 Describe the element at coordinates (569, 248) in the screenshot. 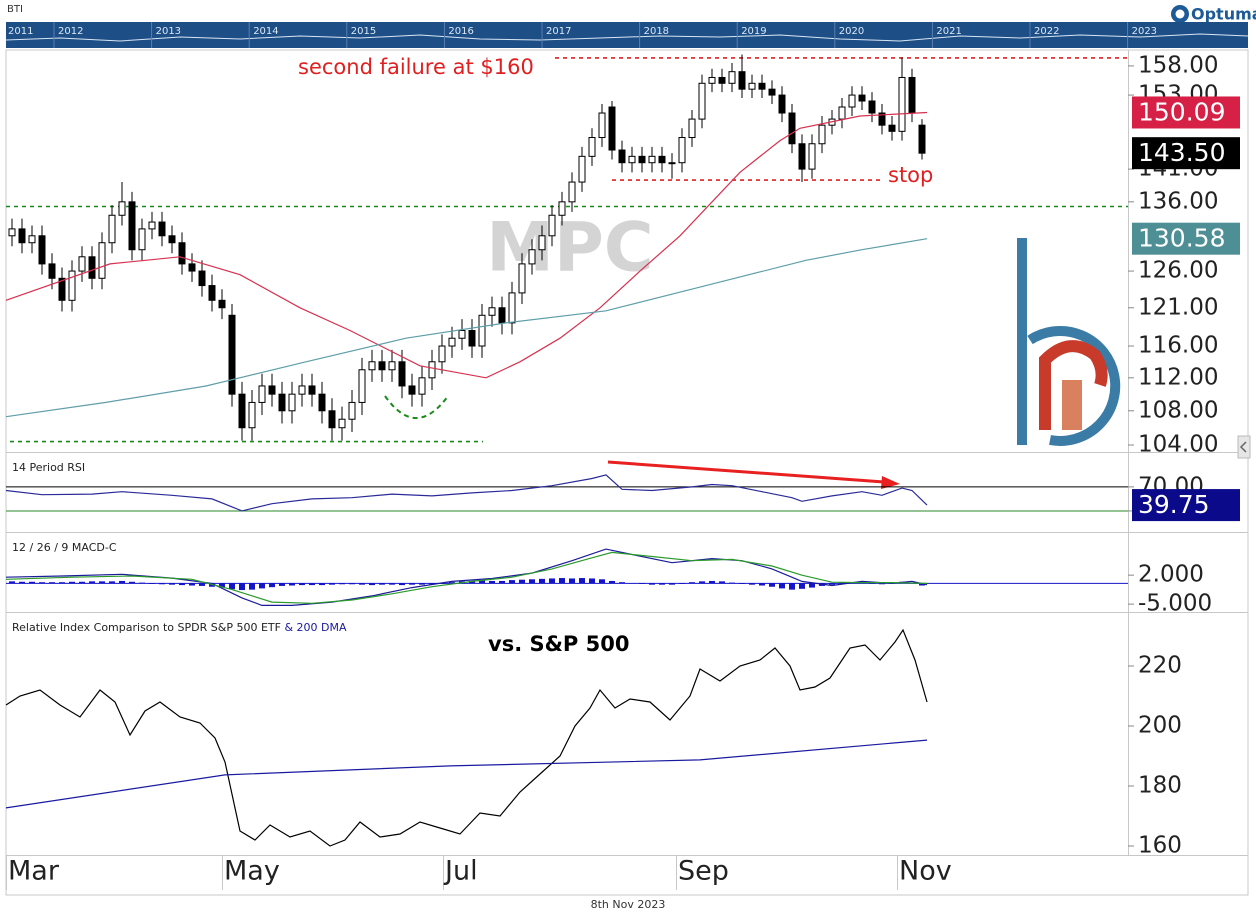

I see `watermark: MPC` at that location.